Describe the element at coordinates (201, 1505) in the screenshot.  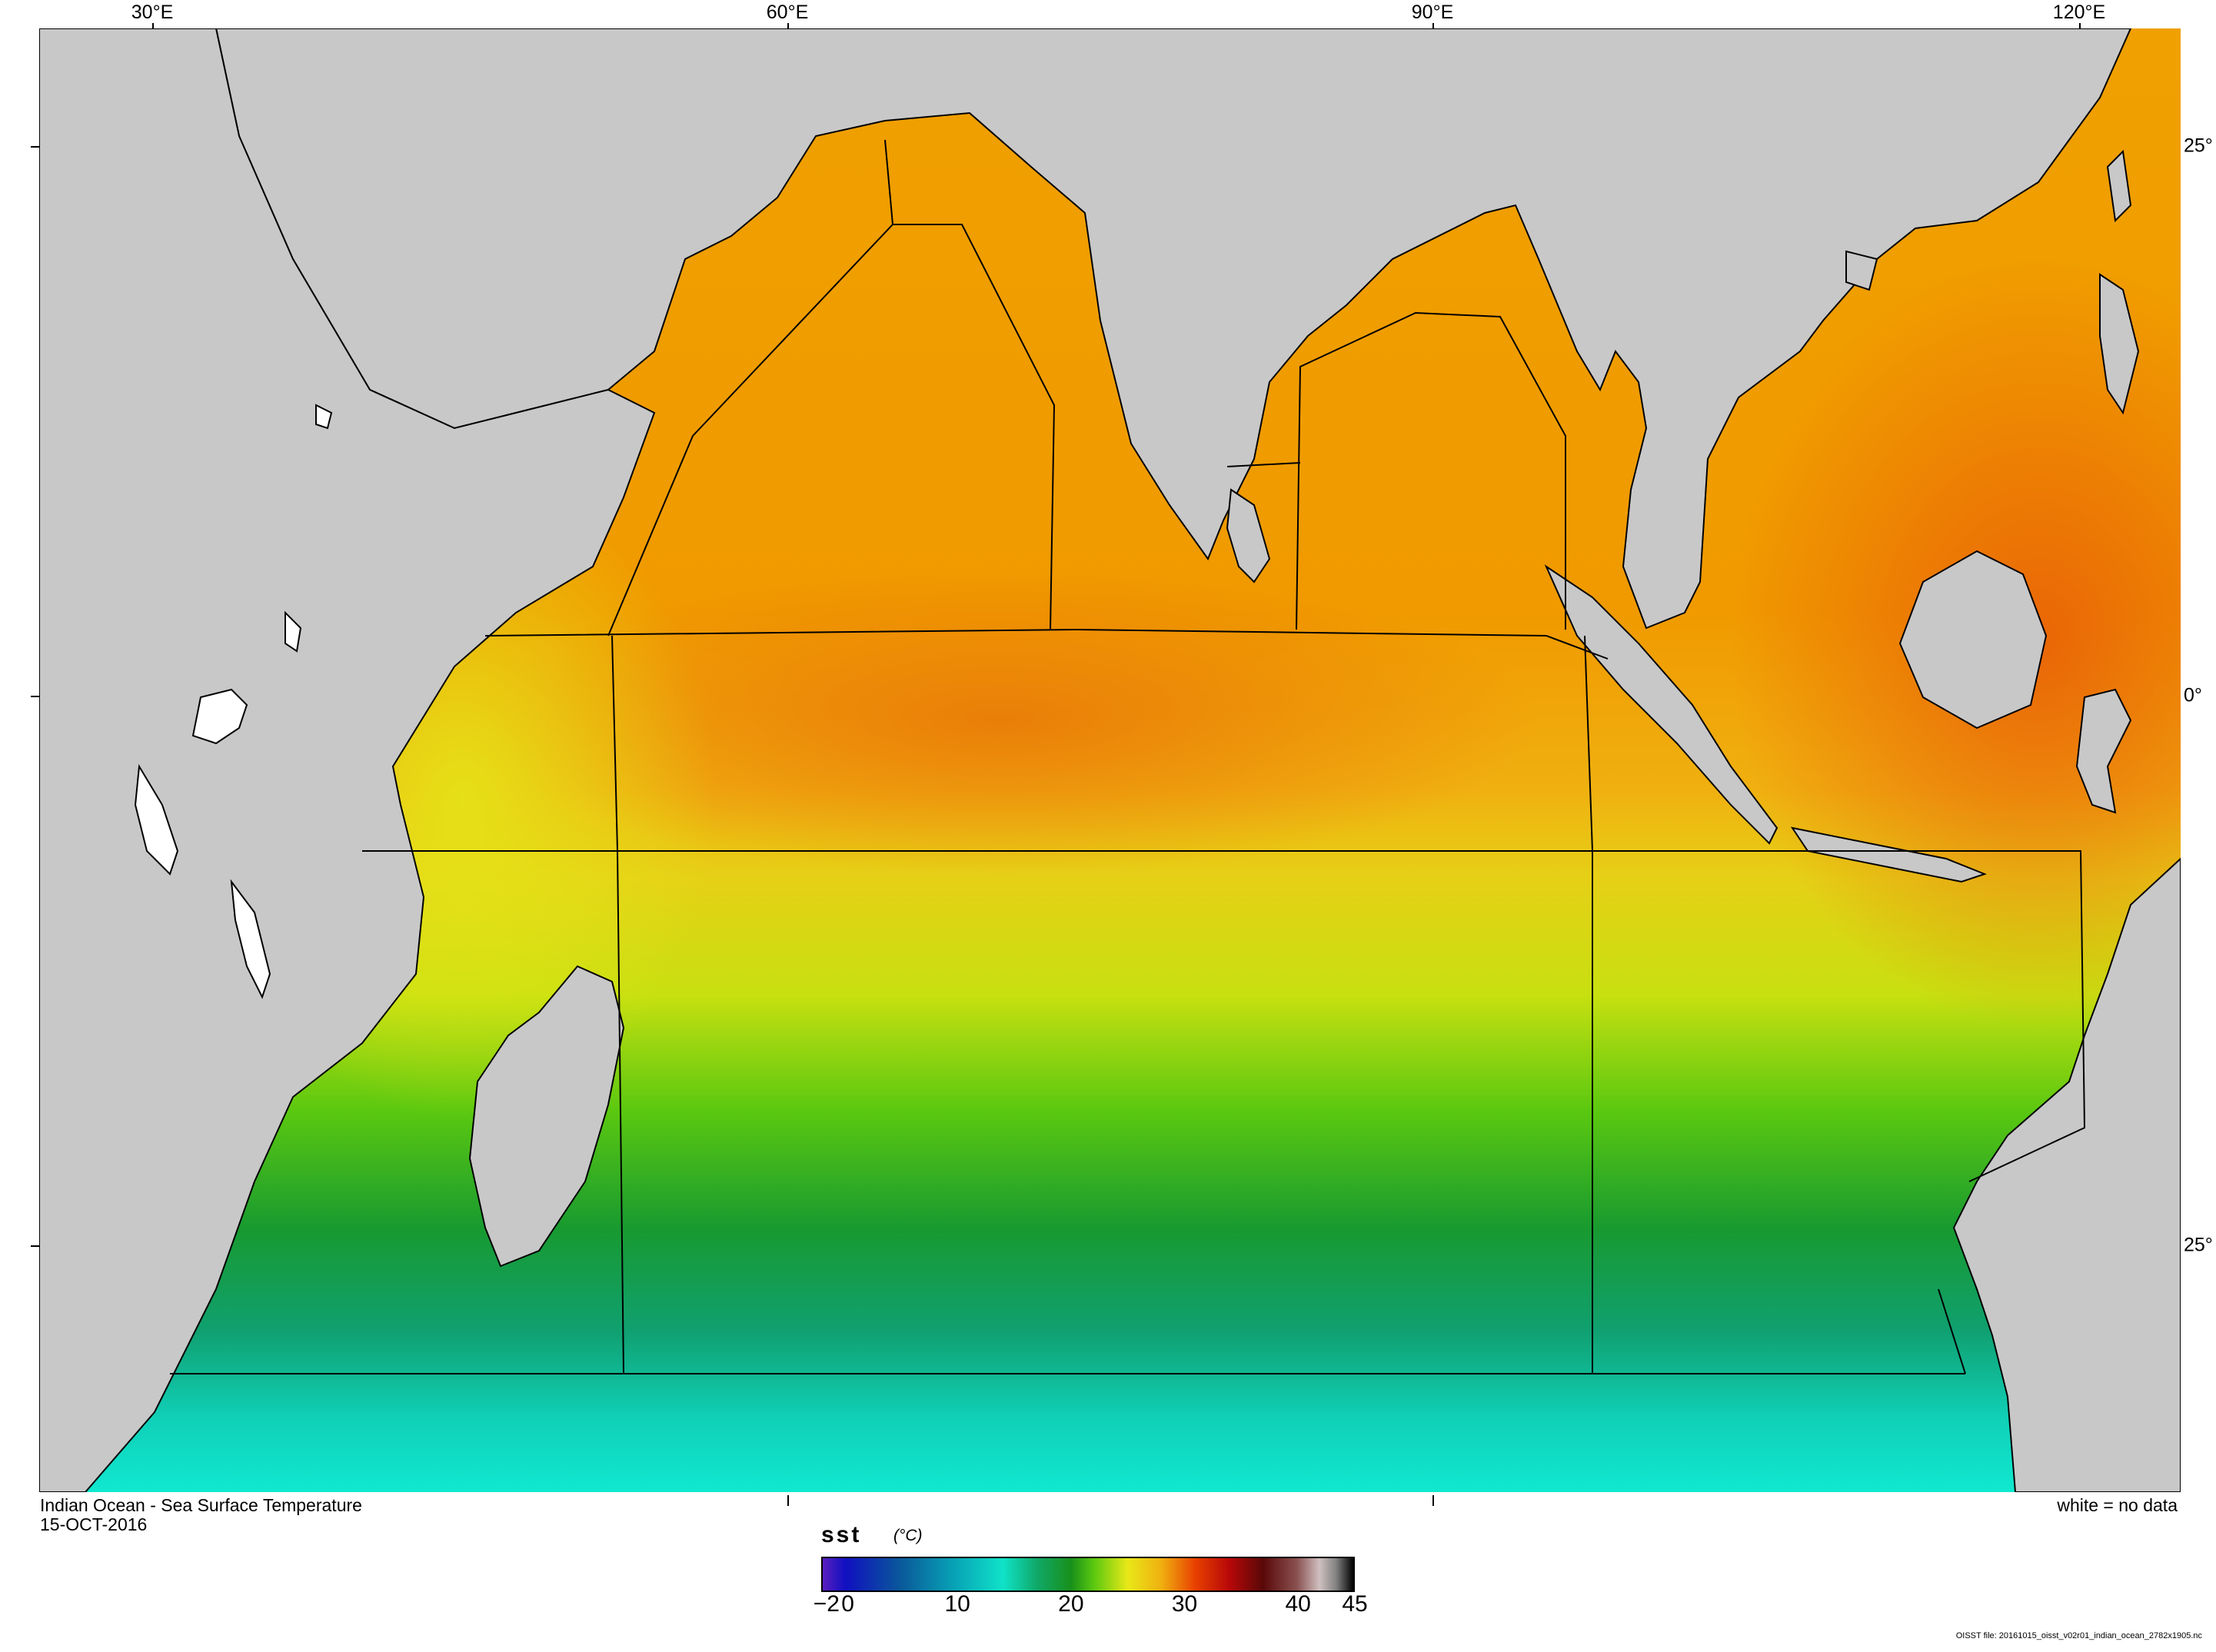
I see `map-title: Indian Ocean - Sea Surface Temperature` at that location.